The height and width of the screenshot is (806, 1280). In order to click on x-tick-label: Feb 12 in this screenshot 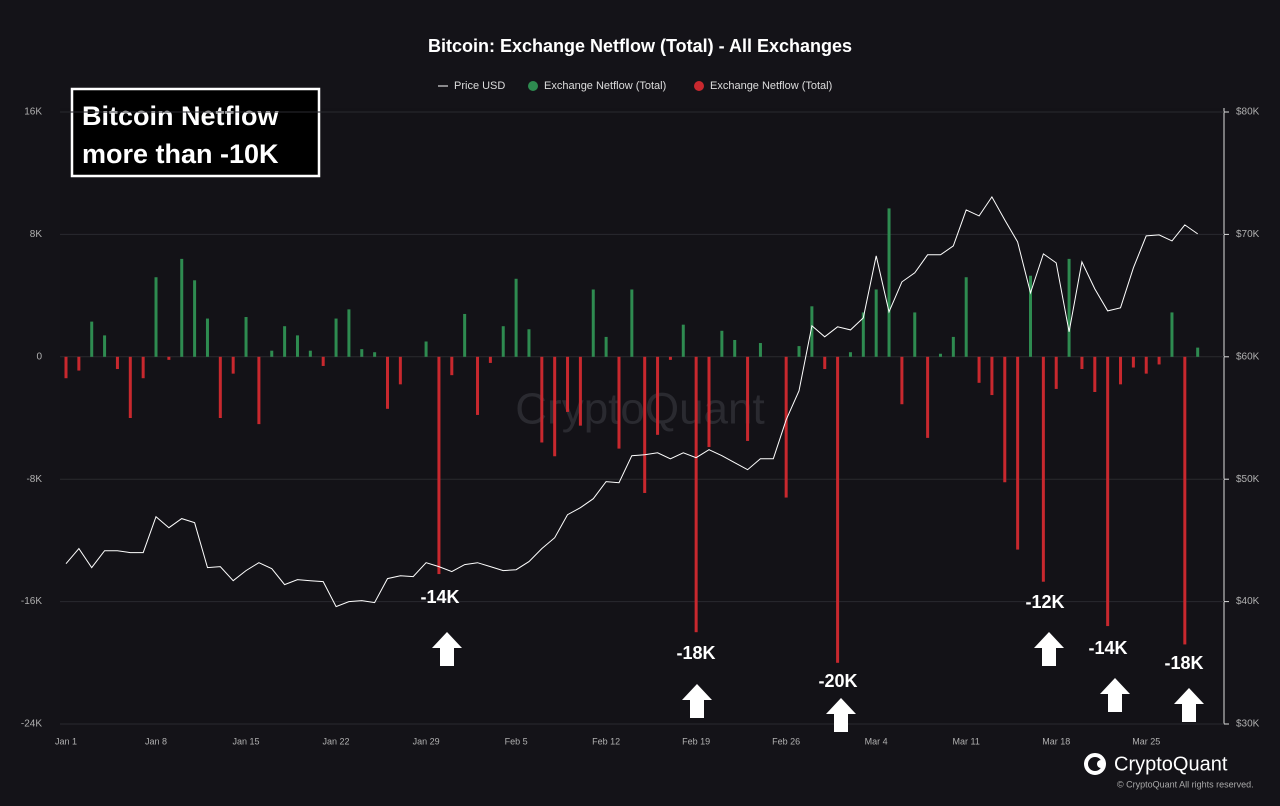, I will do `click(606, 741)`.